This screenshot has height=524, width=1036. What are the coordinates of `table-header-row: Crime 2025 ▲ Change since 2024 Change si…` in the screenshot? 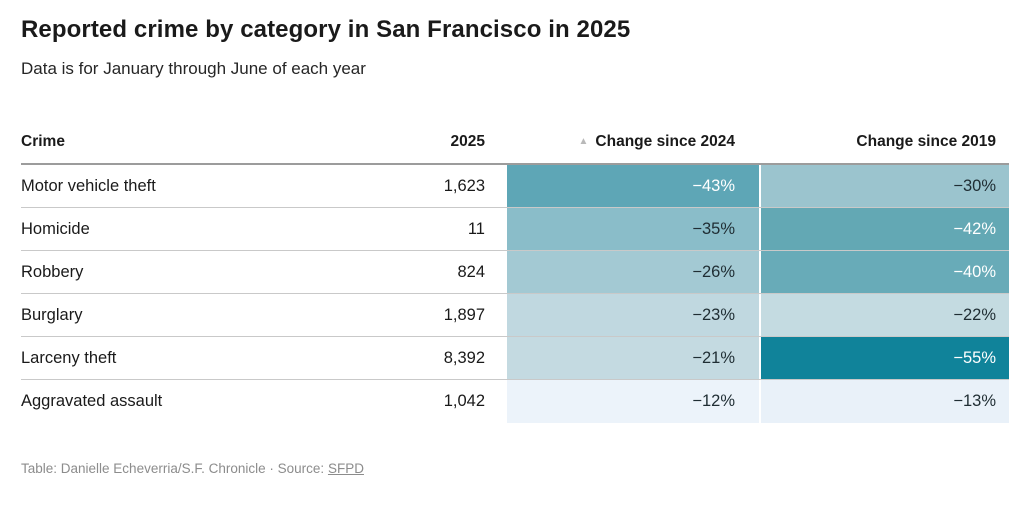 It's located at (515, 143).